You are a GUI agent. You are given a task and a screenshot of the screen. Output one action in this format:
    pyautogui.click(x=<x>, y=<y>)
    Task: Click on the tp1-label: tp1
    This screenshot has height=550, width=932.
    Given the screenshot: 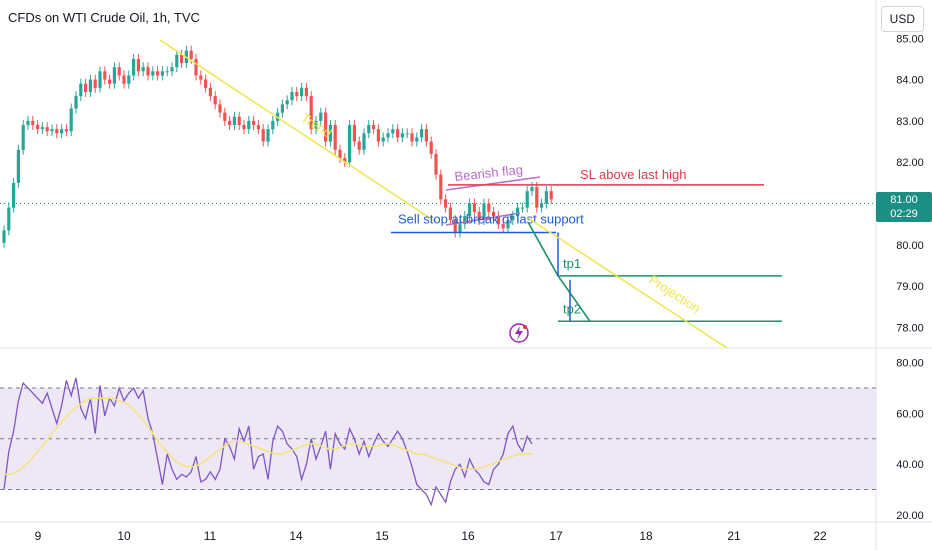 What is the action you would take?
    pyautogui.click(x=572, y=263)
    